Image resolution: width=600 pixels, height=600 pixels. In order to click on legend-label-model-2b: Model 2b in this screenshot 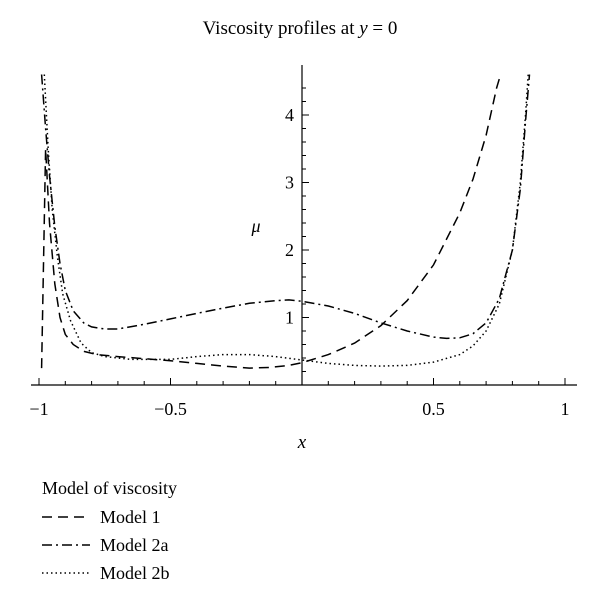, I will do `click(135, 572)`.